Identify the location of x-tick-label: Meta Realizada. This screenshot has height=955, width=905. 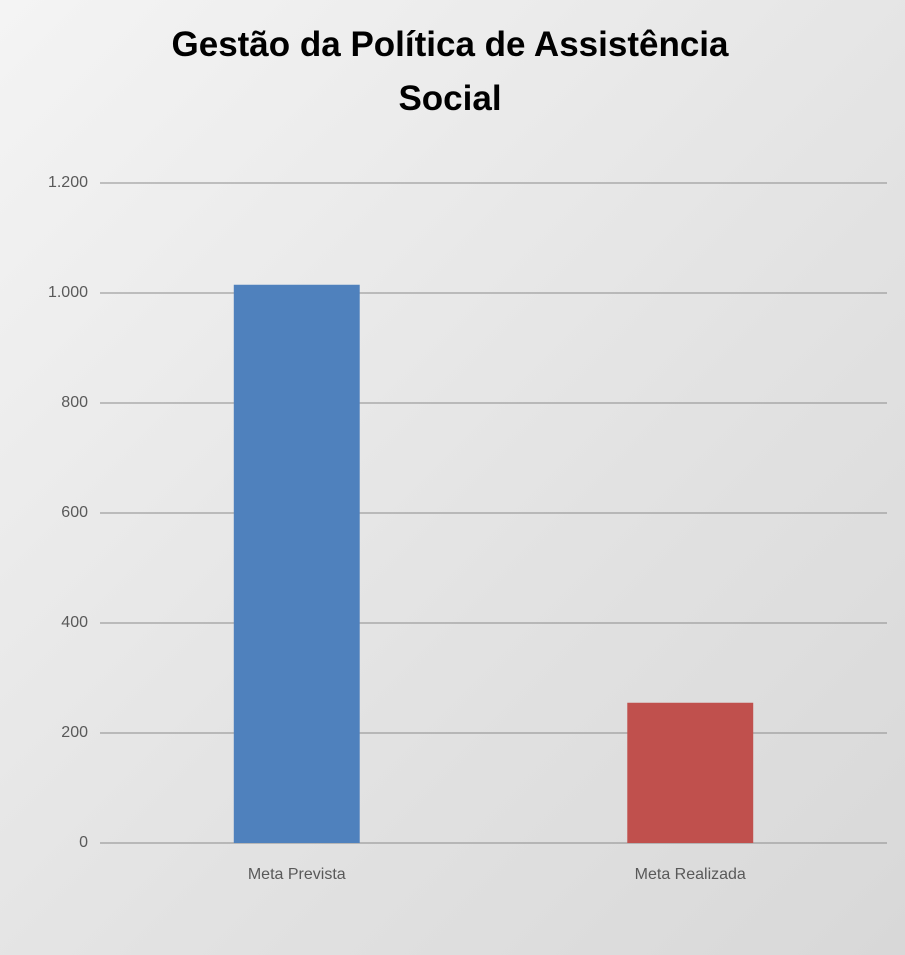
(690, 874).